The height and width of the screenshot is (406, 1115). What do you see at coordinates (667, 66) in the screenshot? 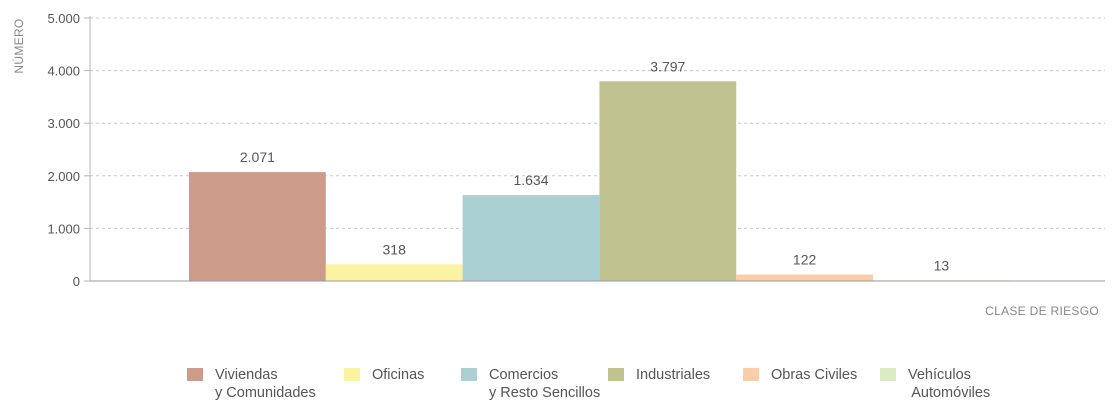
I see `bar-value-label: 3.797` at bounding box center [667, 66].